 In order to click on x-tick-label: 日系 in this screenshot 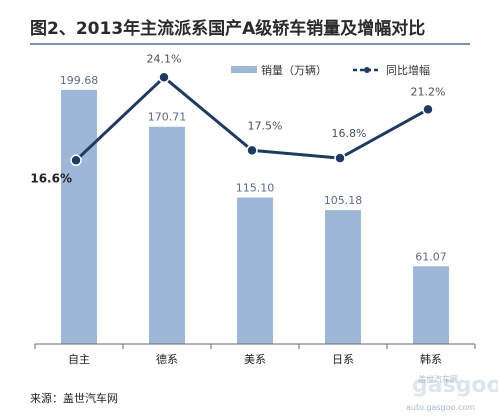, I will do `click(343, 359)`.